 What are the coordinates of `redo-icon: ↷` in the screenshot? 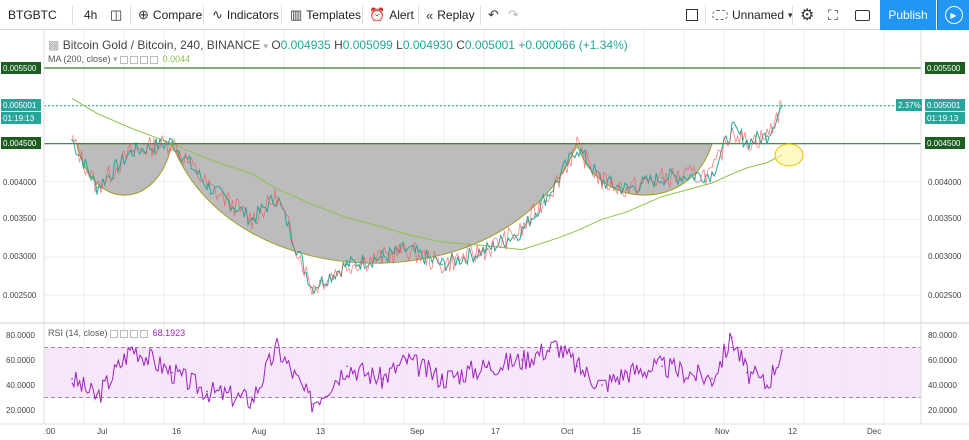 It's located at (513, 14).